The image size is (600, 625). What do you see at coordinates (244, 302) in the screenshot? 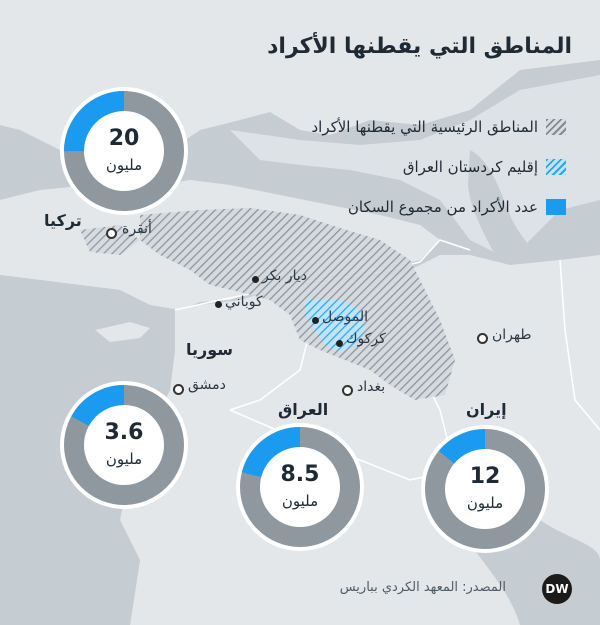
I see `city-label-kobani: كوباني` at bounding box center [244, 302].